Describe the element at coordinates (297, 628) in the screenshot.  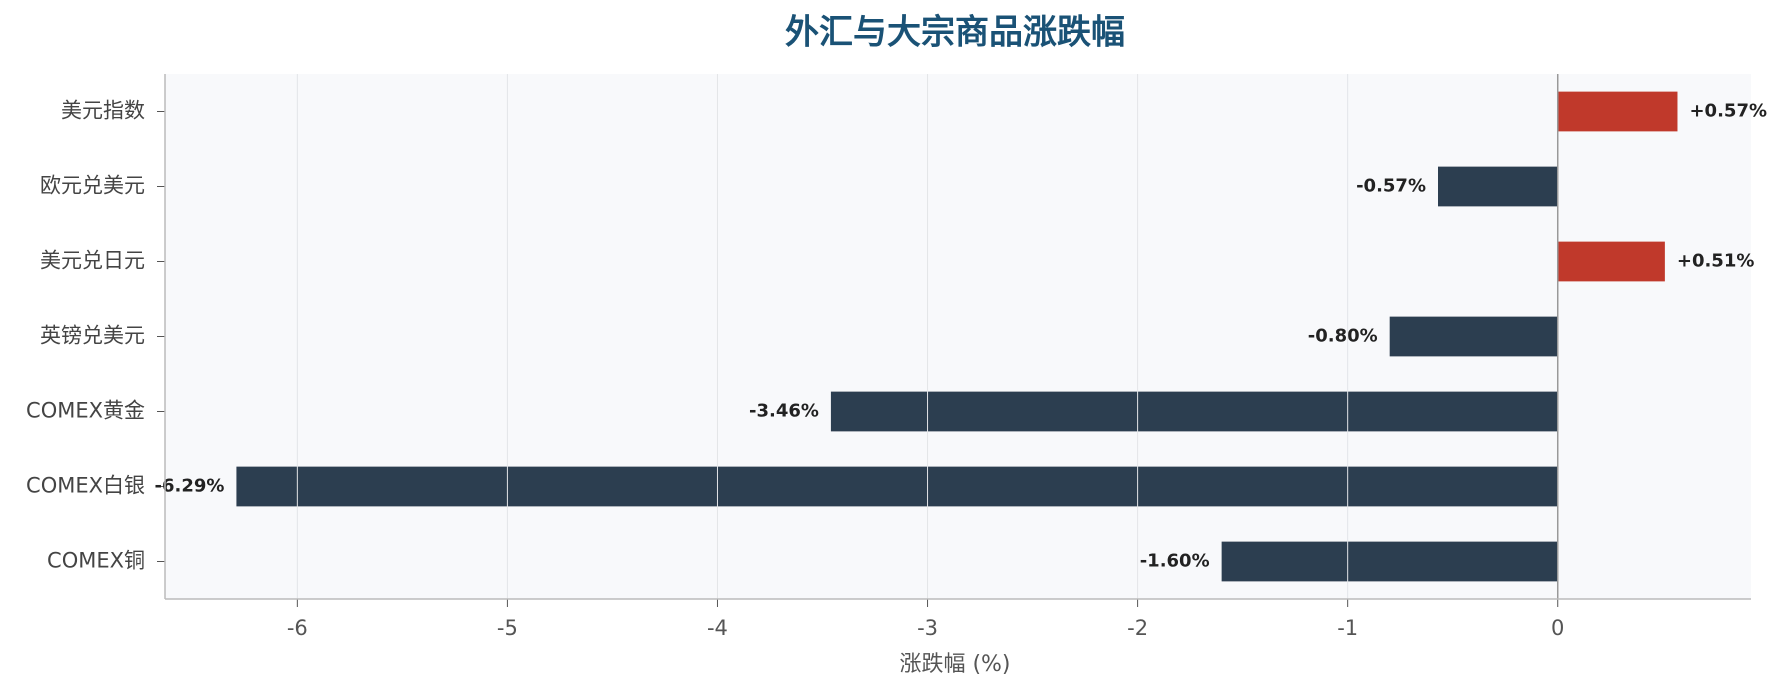
I see `x-tick-label: -6` at that location.